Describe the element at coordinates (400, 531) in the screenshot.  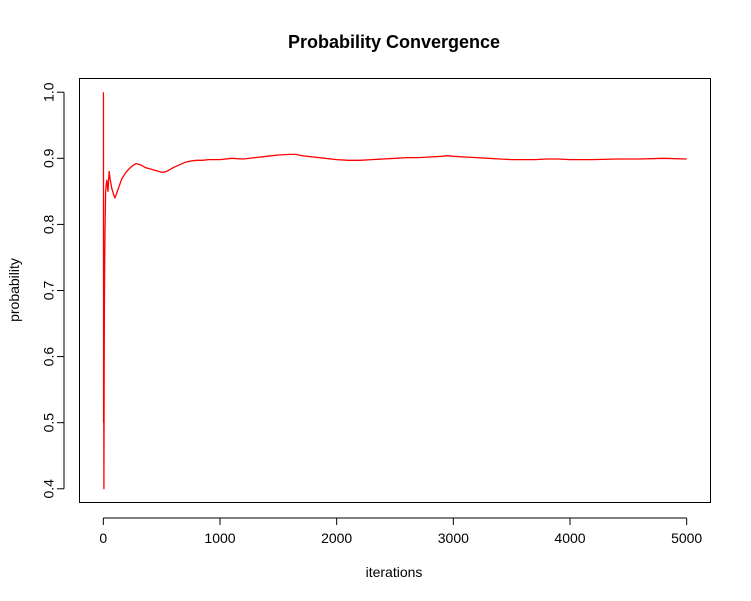
I see `x-axis: 0 1000 2000 3000 4000 5000` at that location.